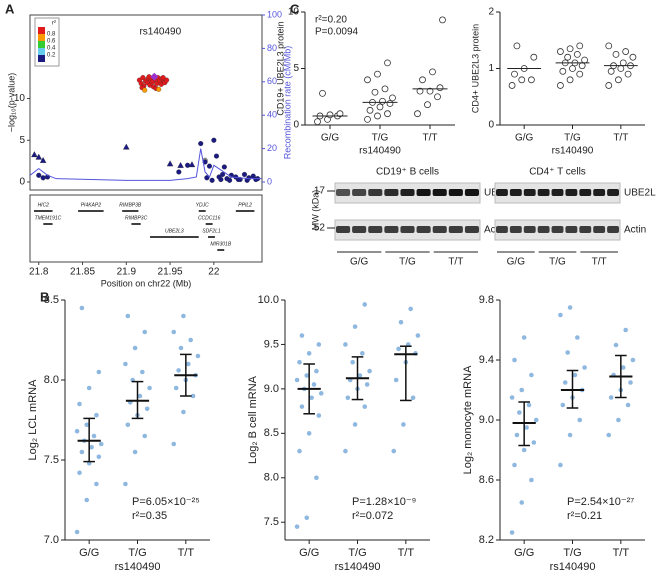  I want to click on y-axis-label: Log₂ monocyte mRNA, so click(468, 419).